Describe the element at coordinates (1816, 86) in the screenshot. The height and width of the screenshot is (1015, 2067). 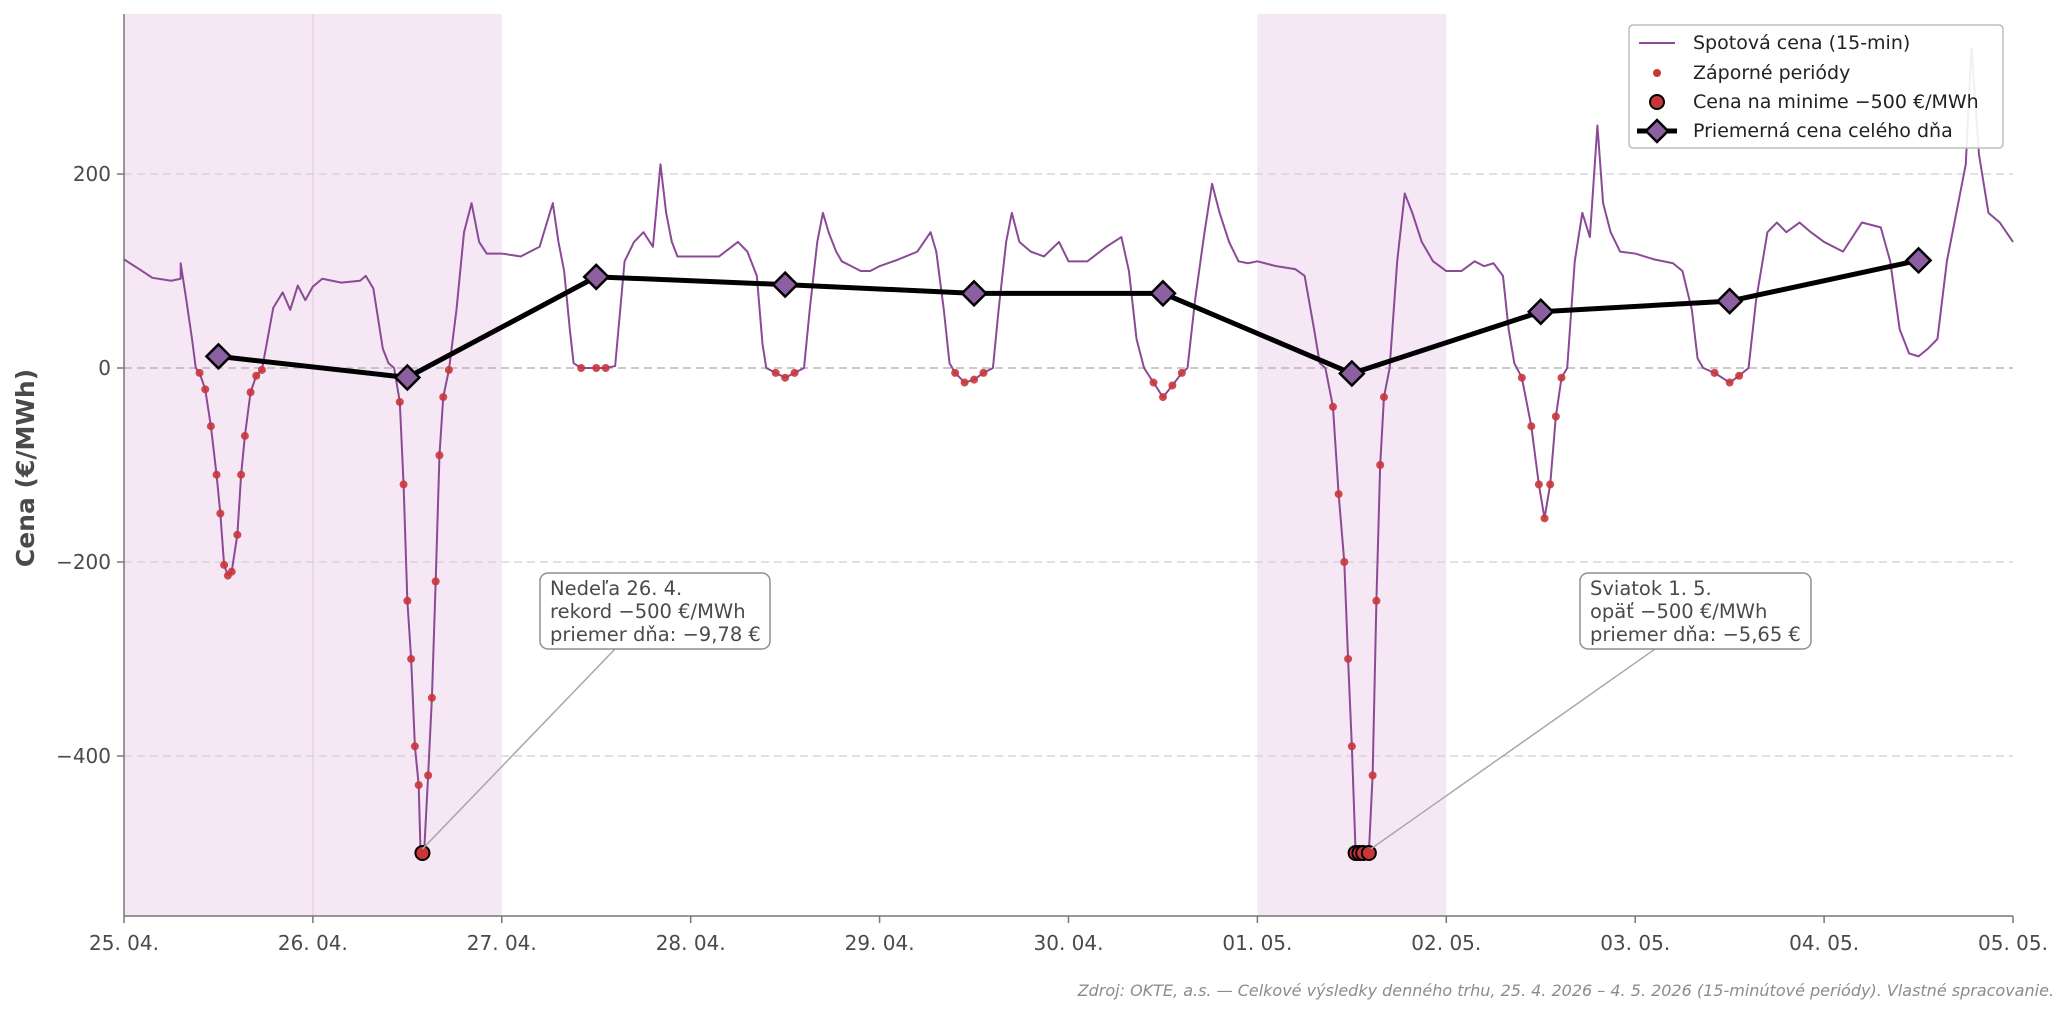
I see `legend-box` at that location.